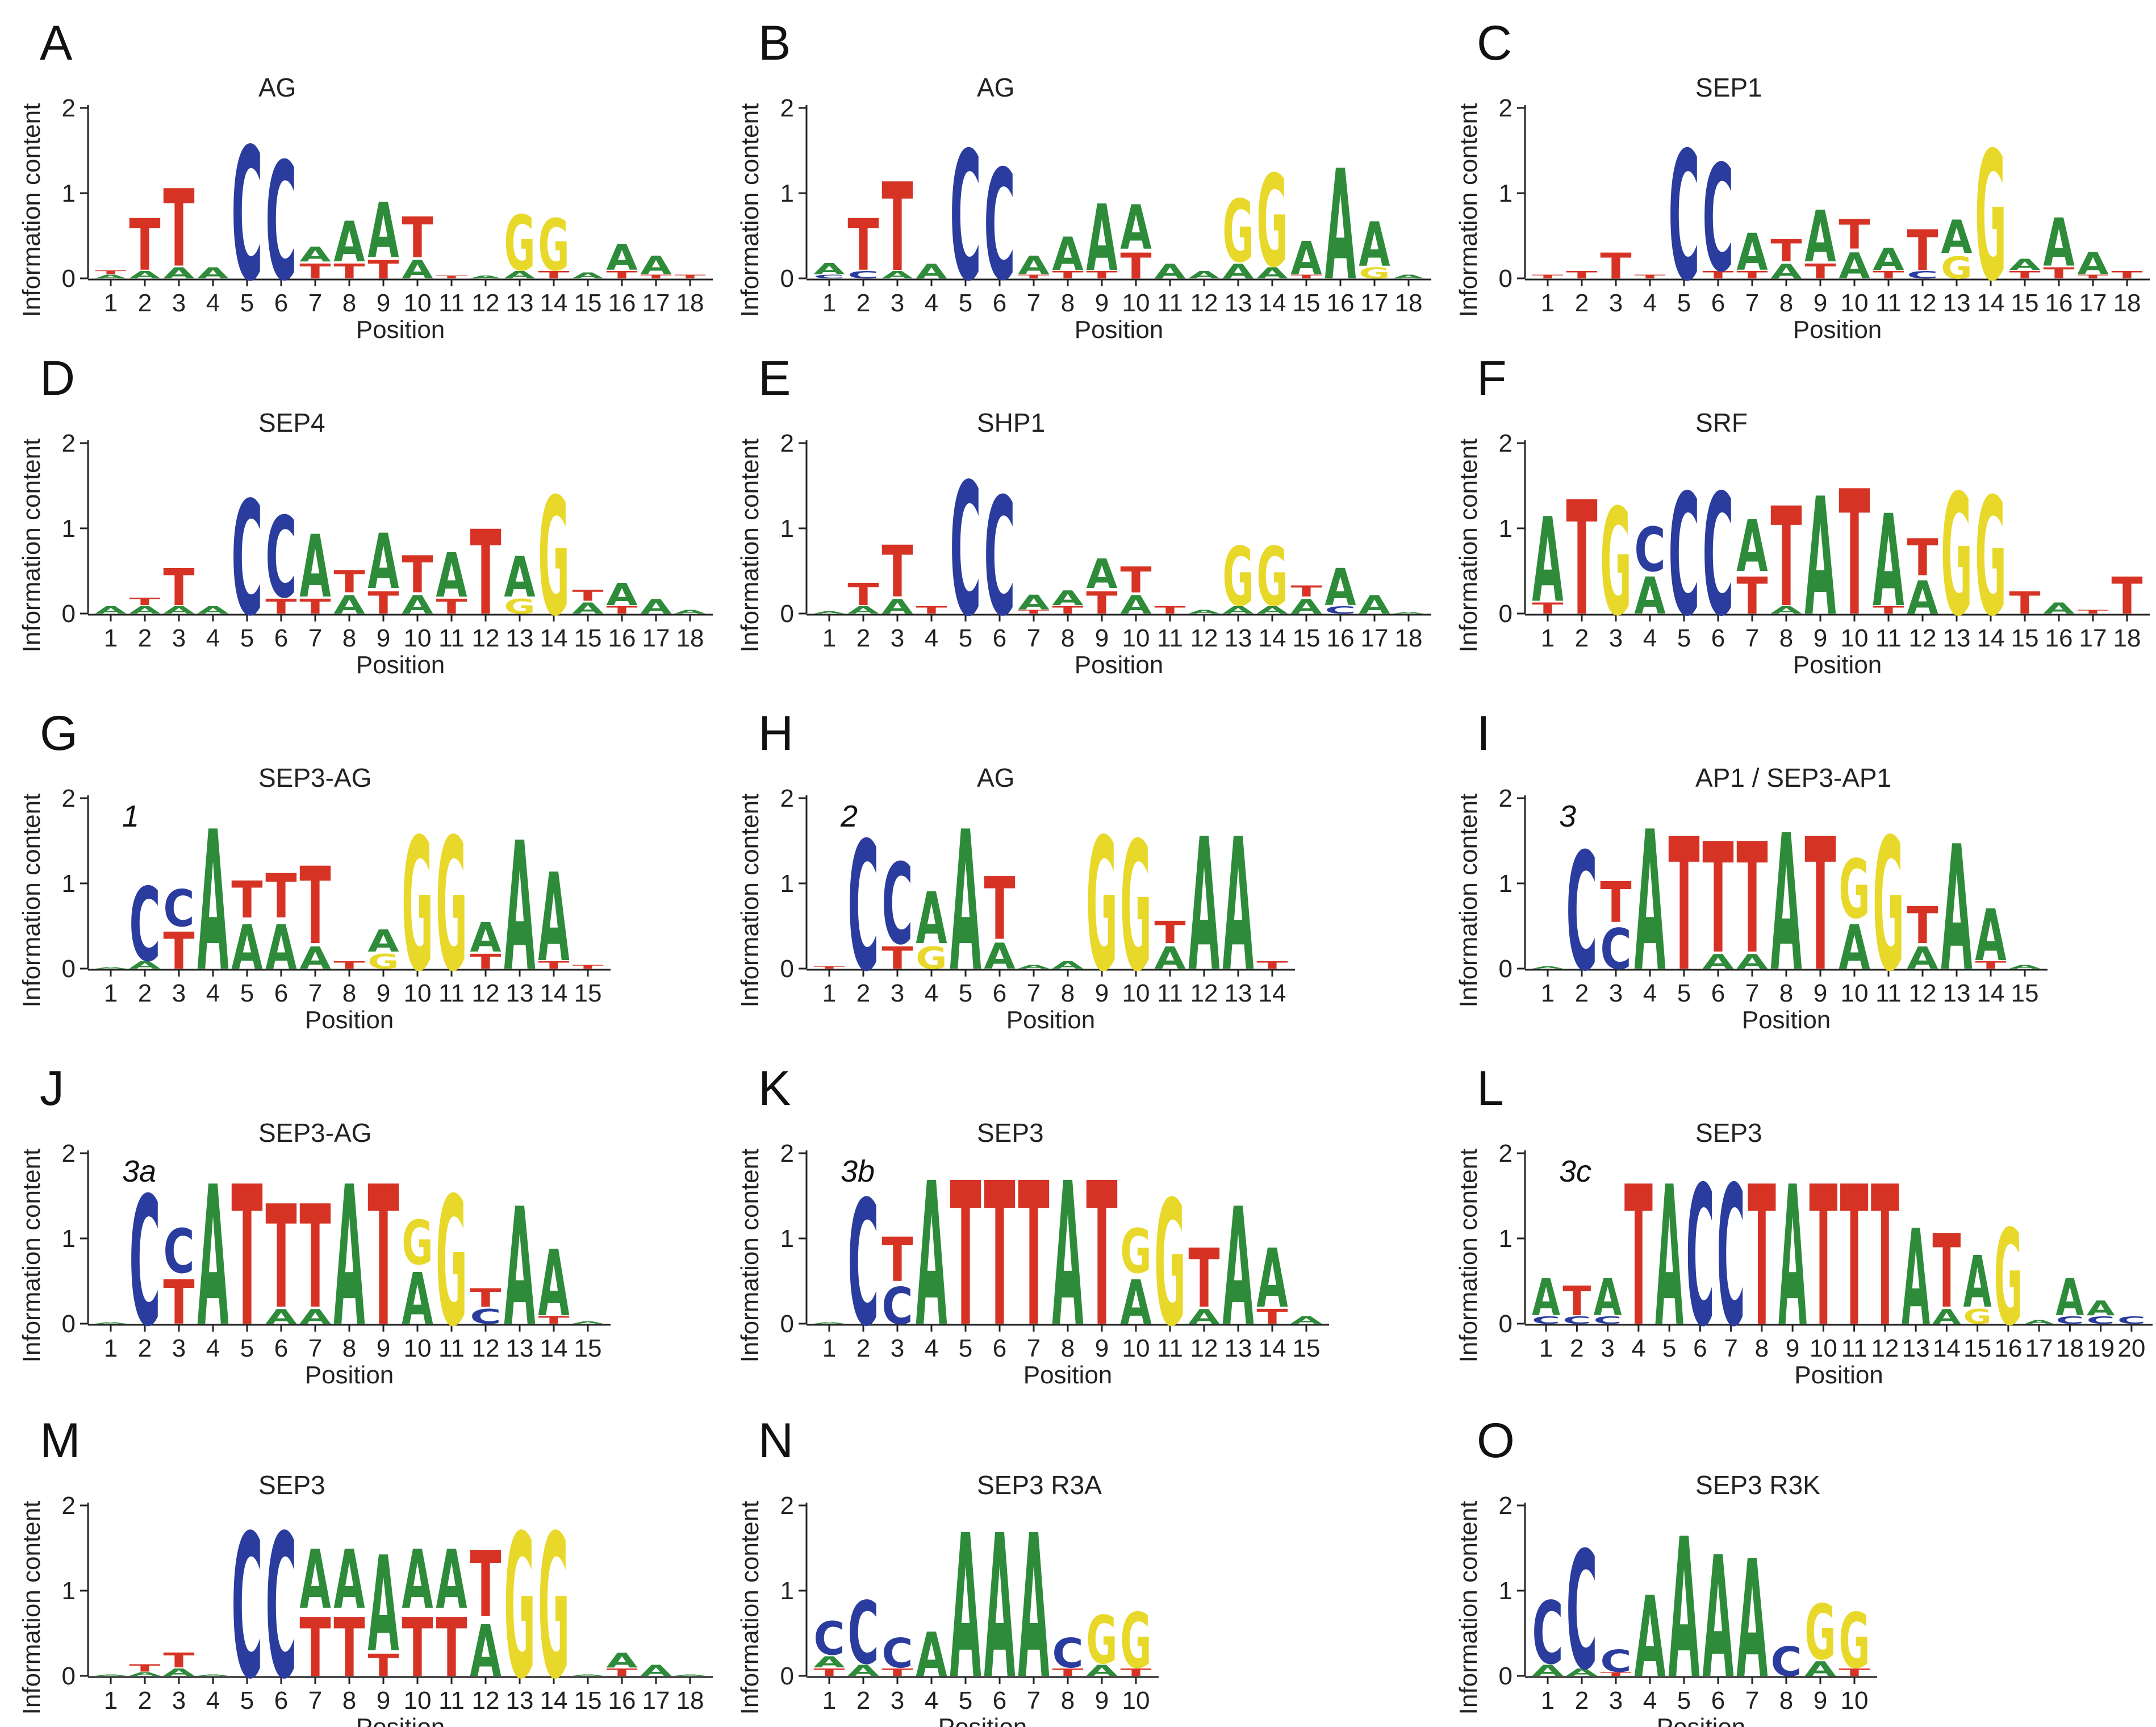 The height and width of the screenshot is (1727, 2156). Describe the element at coordinates (1468, 546) in the screenshot. I see `y-axis-label: Information content` at that location.